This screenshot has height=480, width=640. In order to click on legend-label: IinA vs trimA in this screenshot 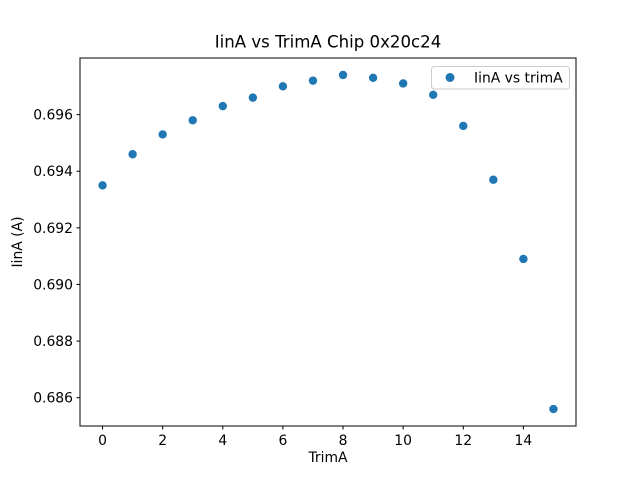, I will do `click(518, 79)`.